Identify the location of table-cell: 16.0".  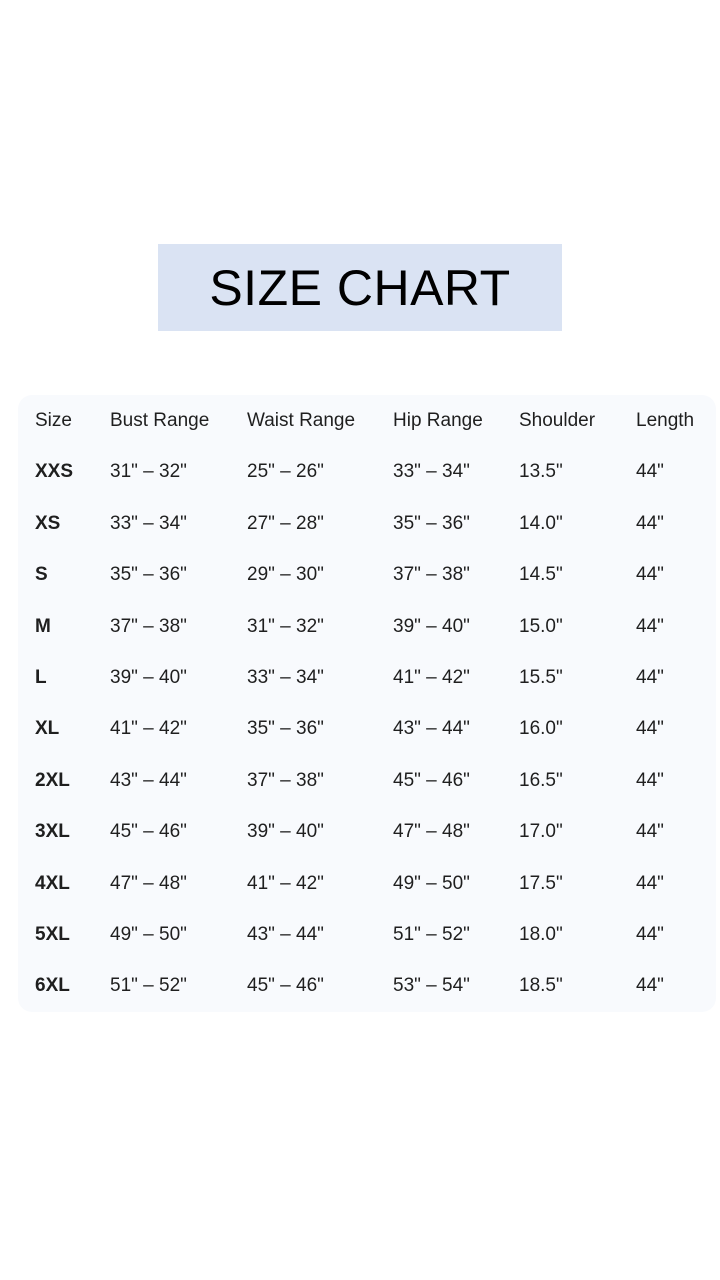
(541, 729).